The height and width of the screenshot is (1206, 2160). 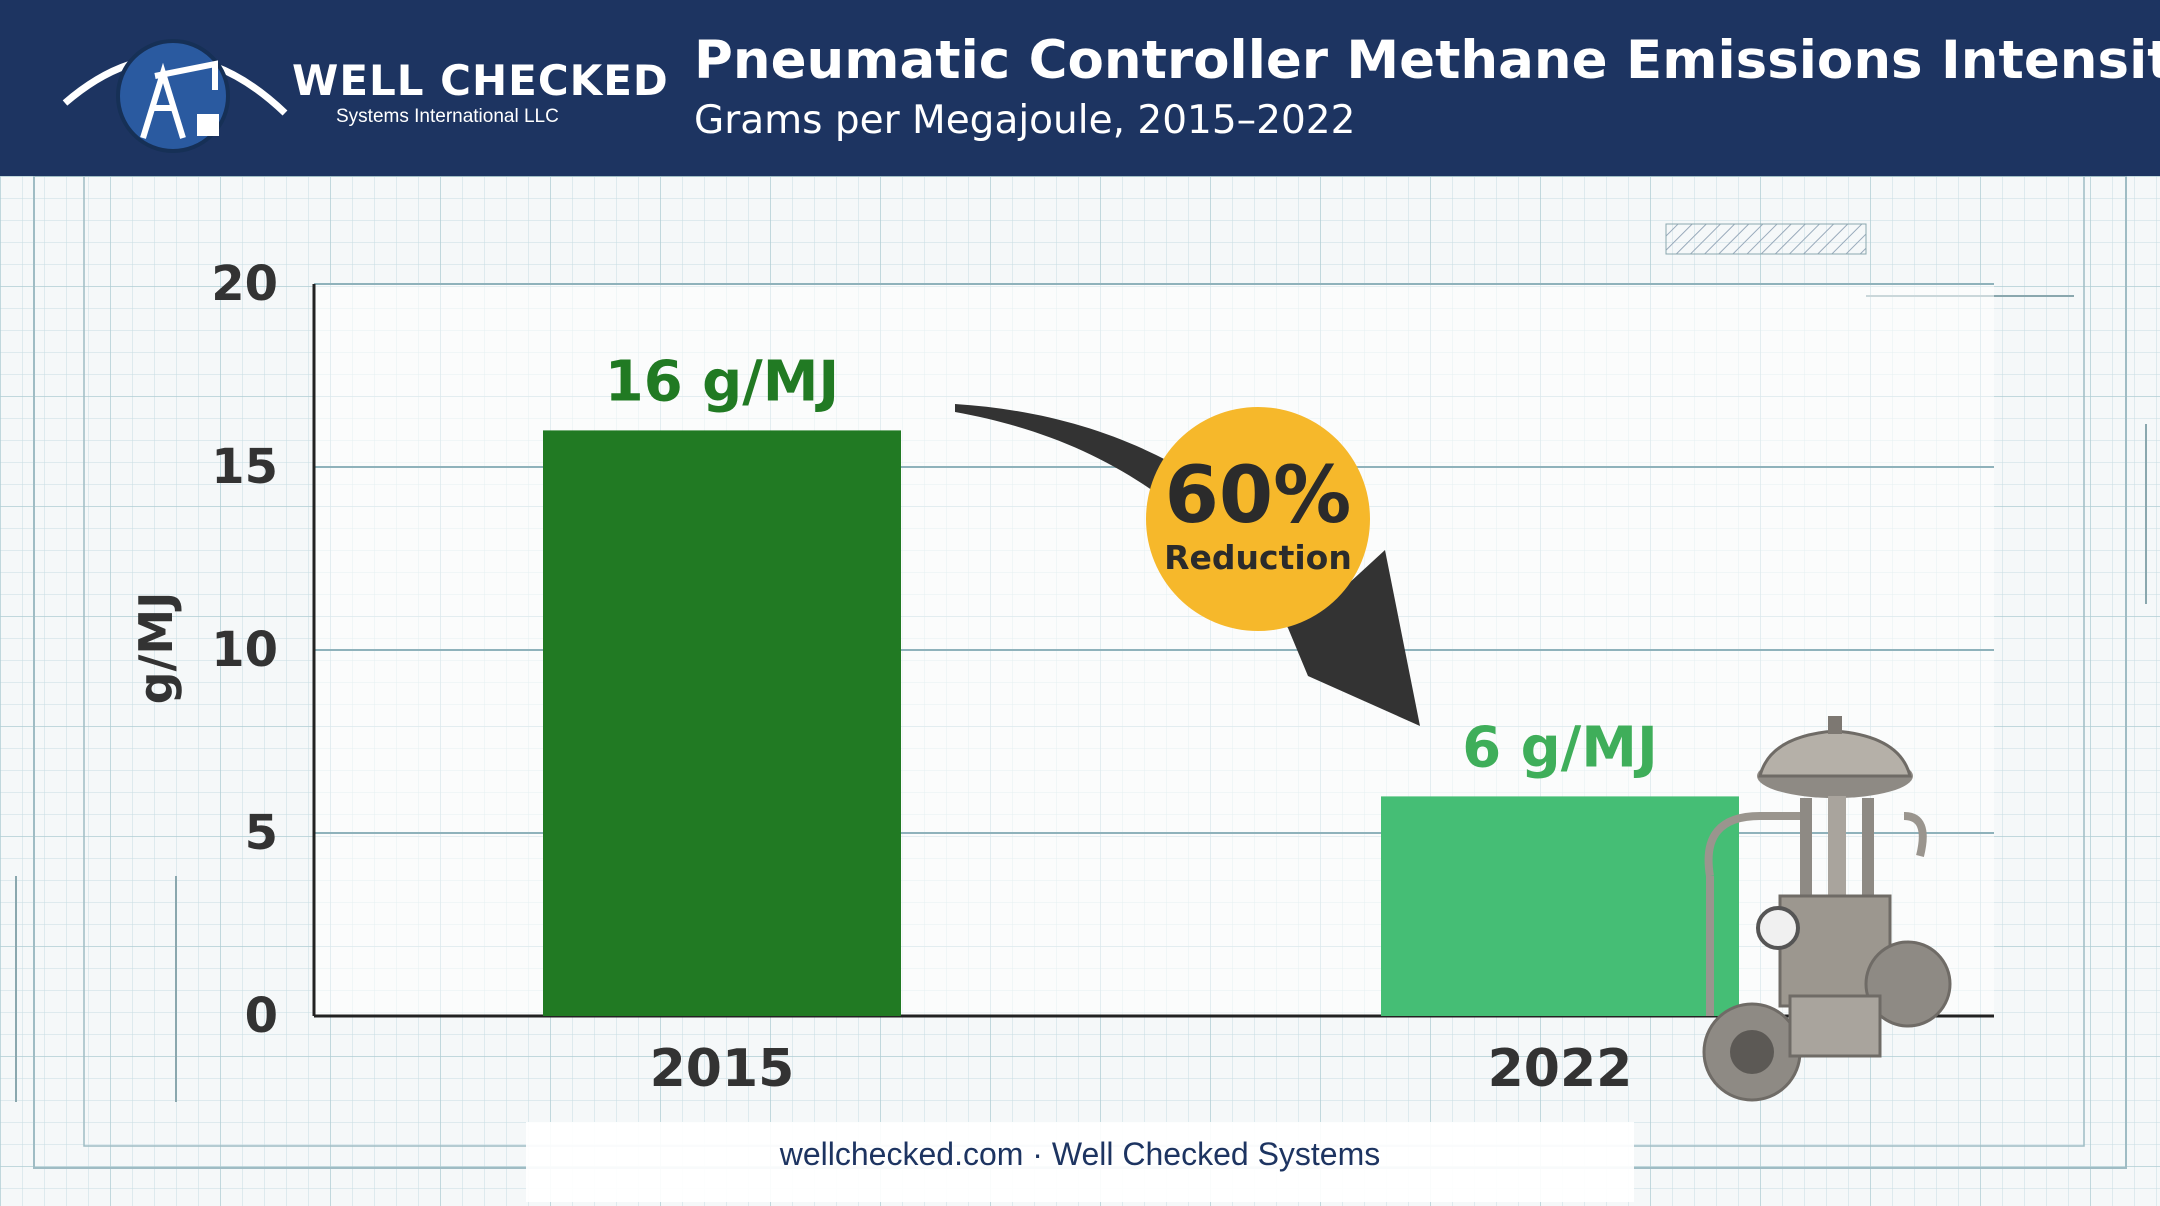 What do you see at coordinates (722, 1069) in the screenshot?
I see `x-tick-label: 2015` at bounding box center [722, 1069].